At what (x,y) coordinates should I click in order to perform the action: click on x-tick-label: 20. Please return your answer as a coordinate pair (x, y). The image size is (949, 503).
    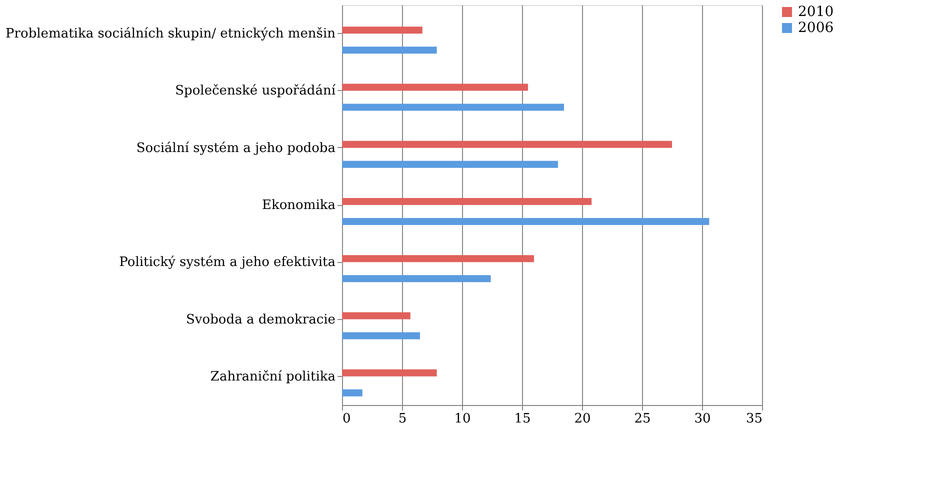
    Looking at the image, I should click on (582, 419).